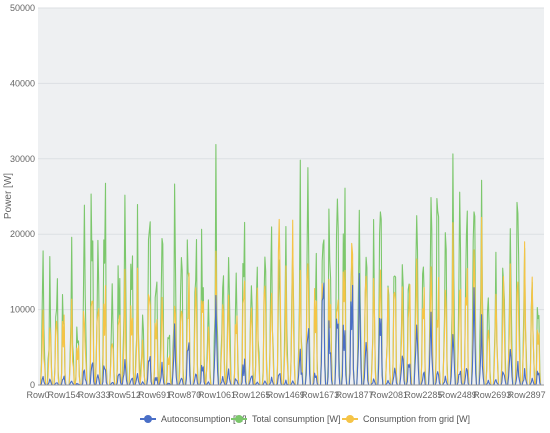 The height and width of the screenshot is (433, 550). What do you see at coordinates (527, 395) in the screenshot?
I see `x-tick-label: Row2897` at bounding box center [527, 395].